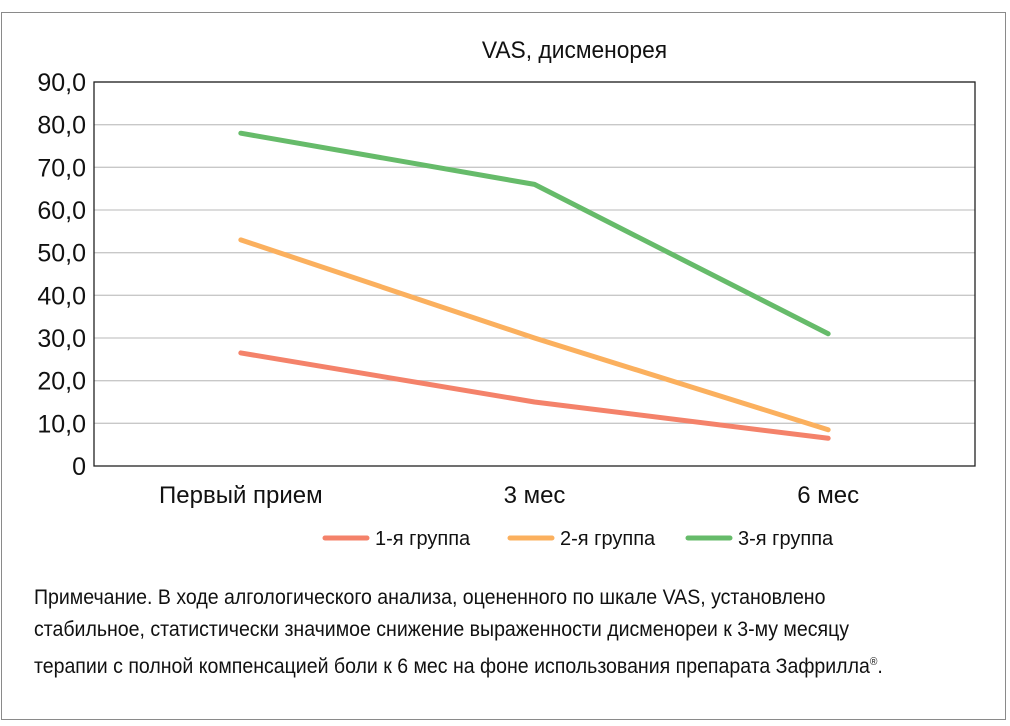 The width and height of the screenshot is (1010, 726). What do you see at coordinates (61, 211) in the screenshot?
I see `y-tick-label: 60,0` at bounding box center [61, 211].